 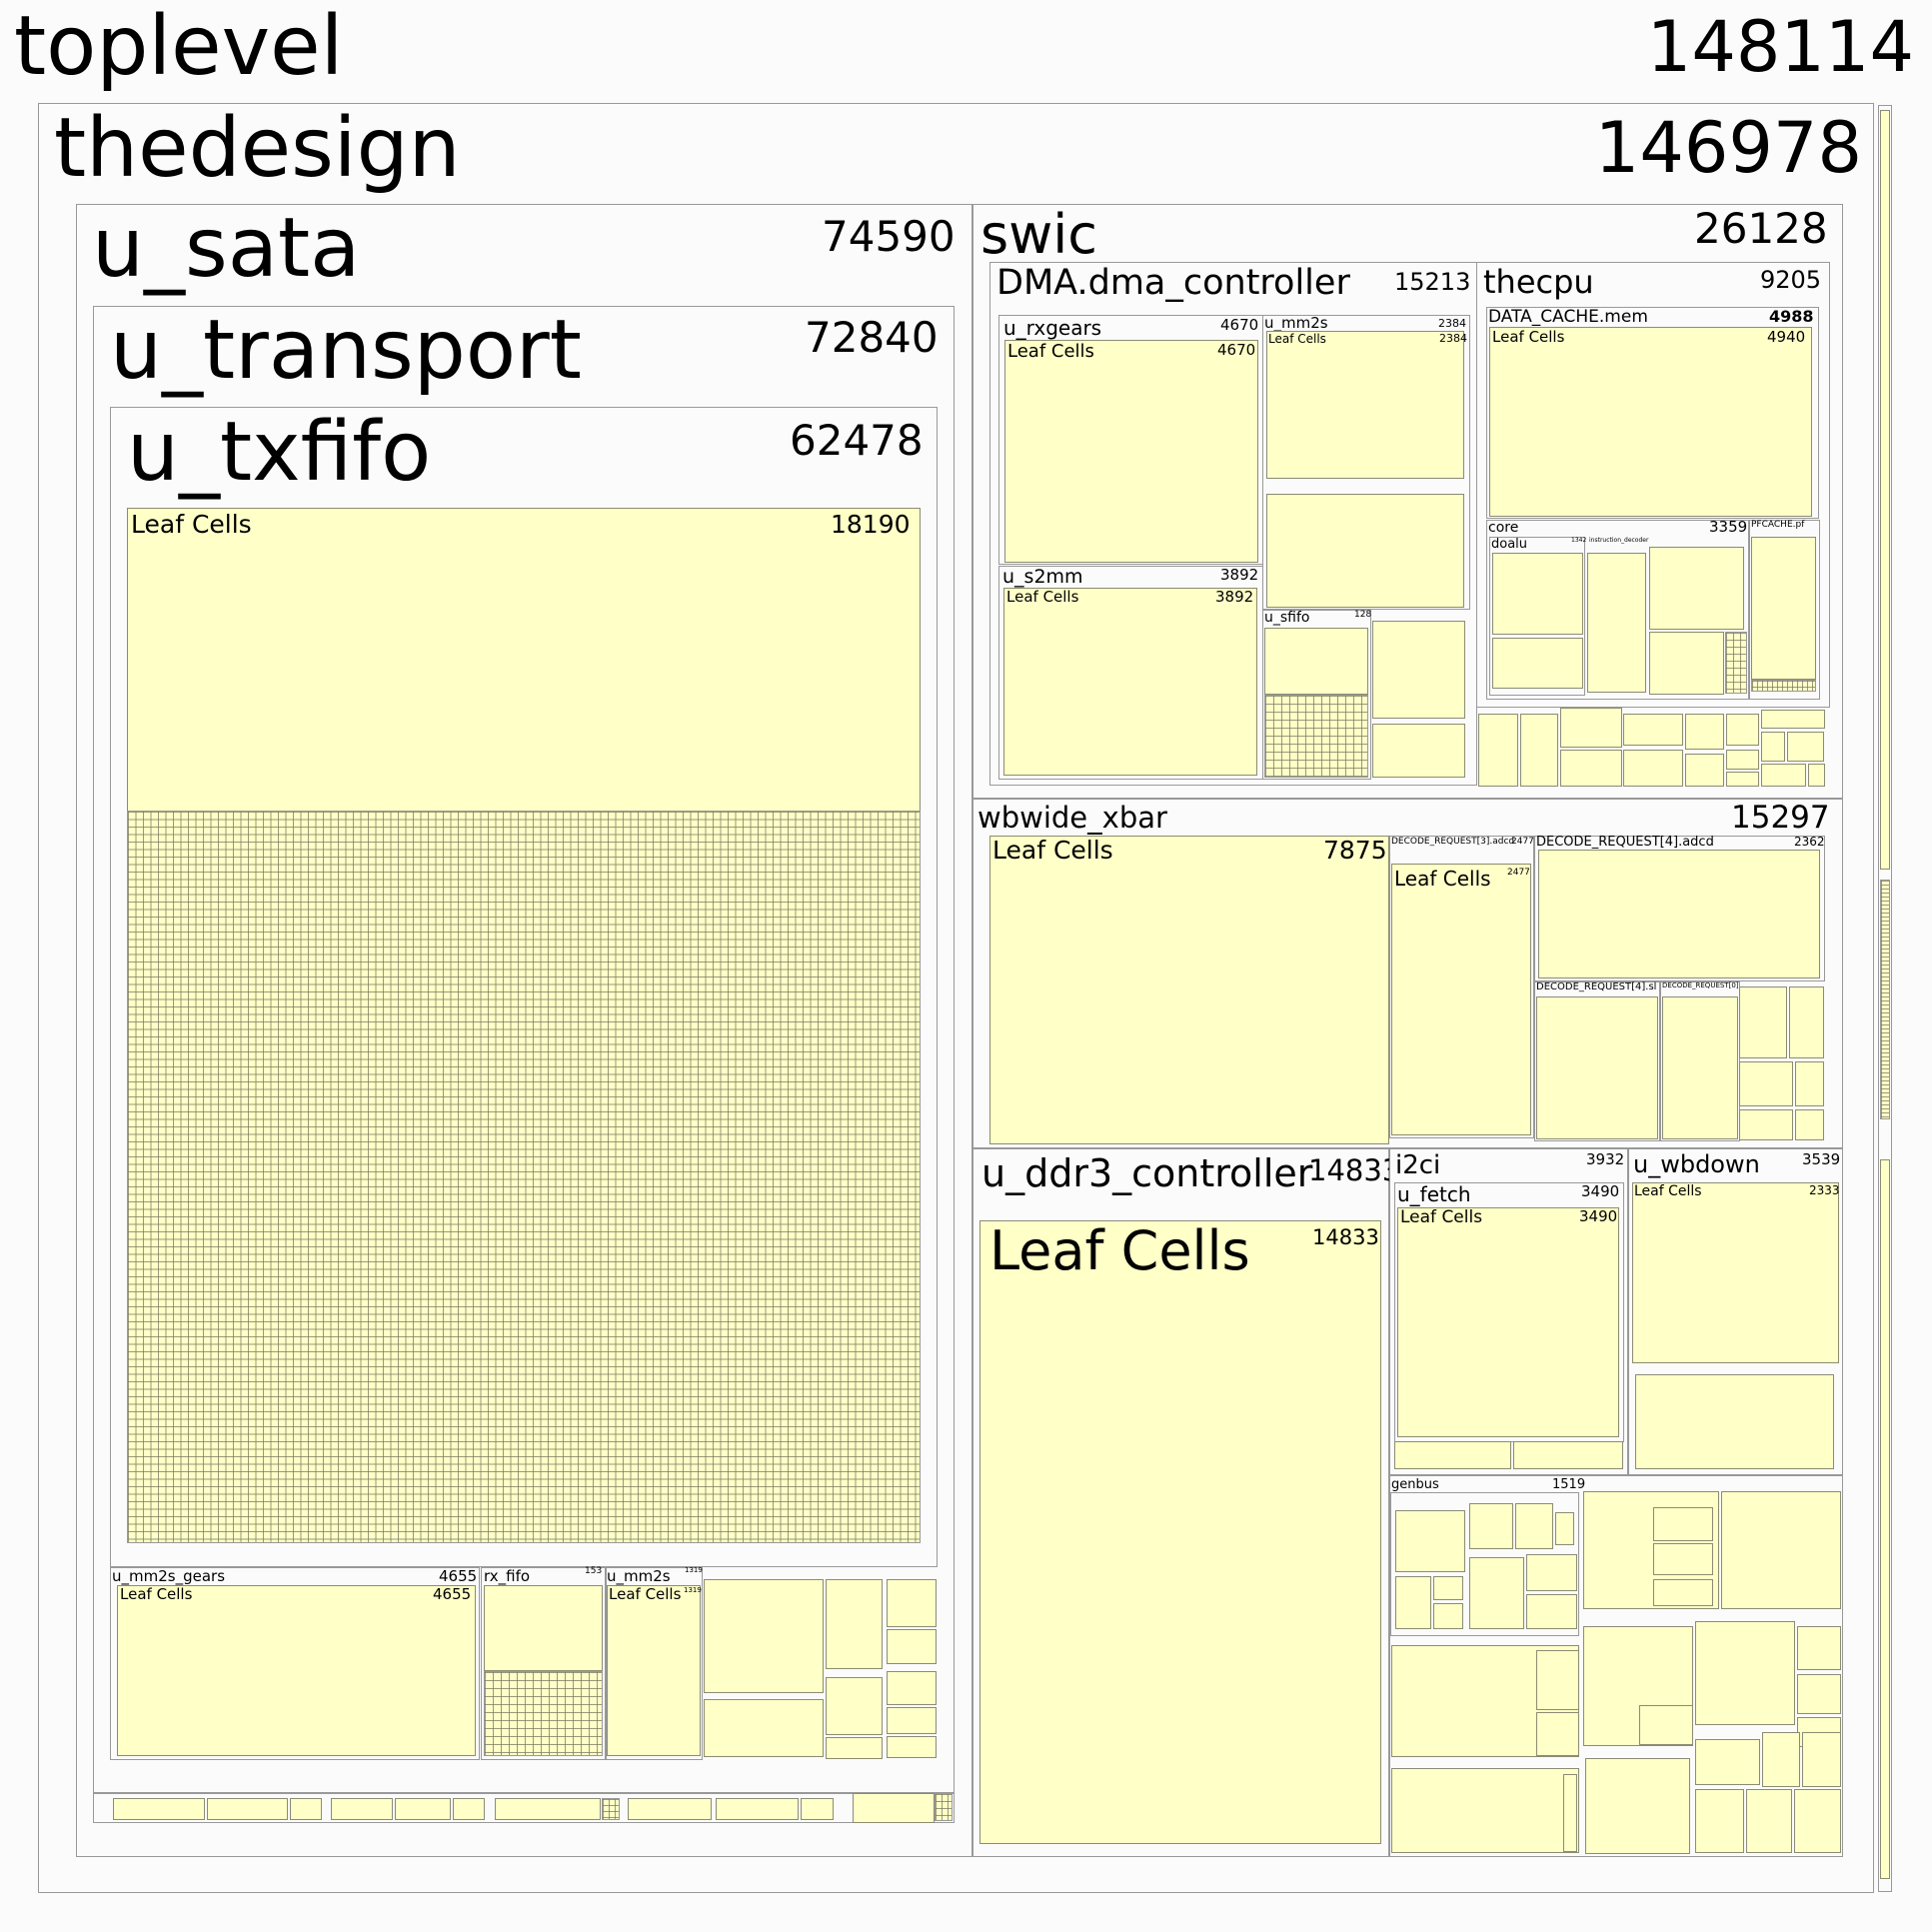 What do you see at coordinates (1696, 589) in the screenshot?
I see `core-leaf-b` at bounding box center [1696, 589].